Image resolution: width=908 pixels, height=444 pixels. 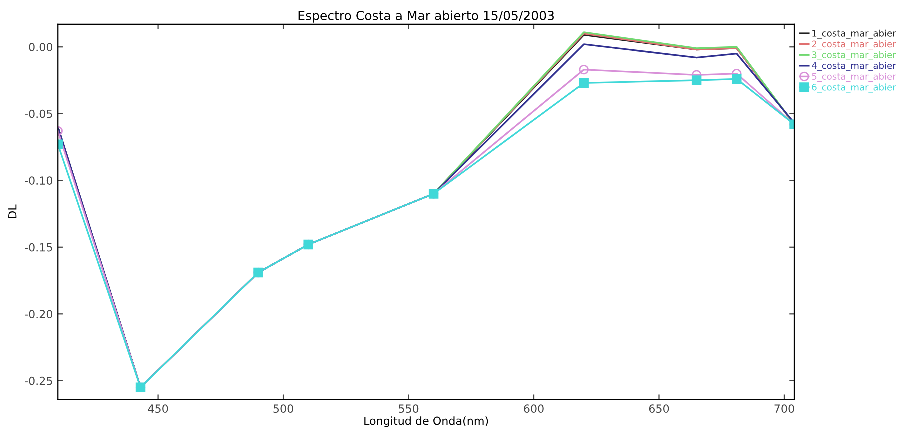 I want to click on x-tick-label: 500, so click(x=284, y=409).